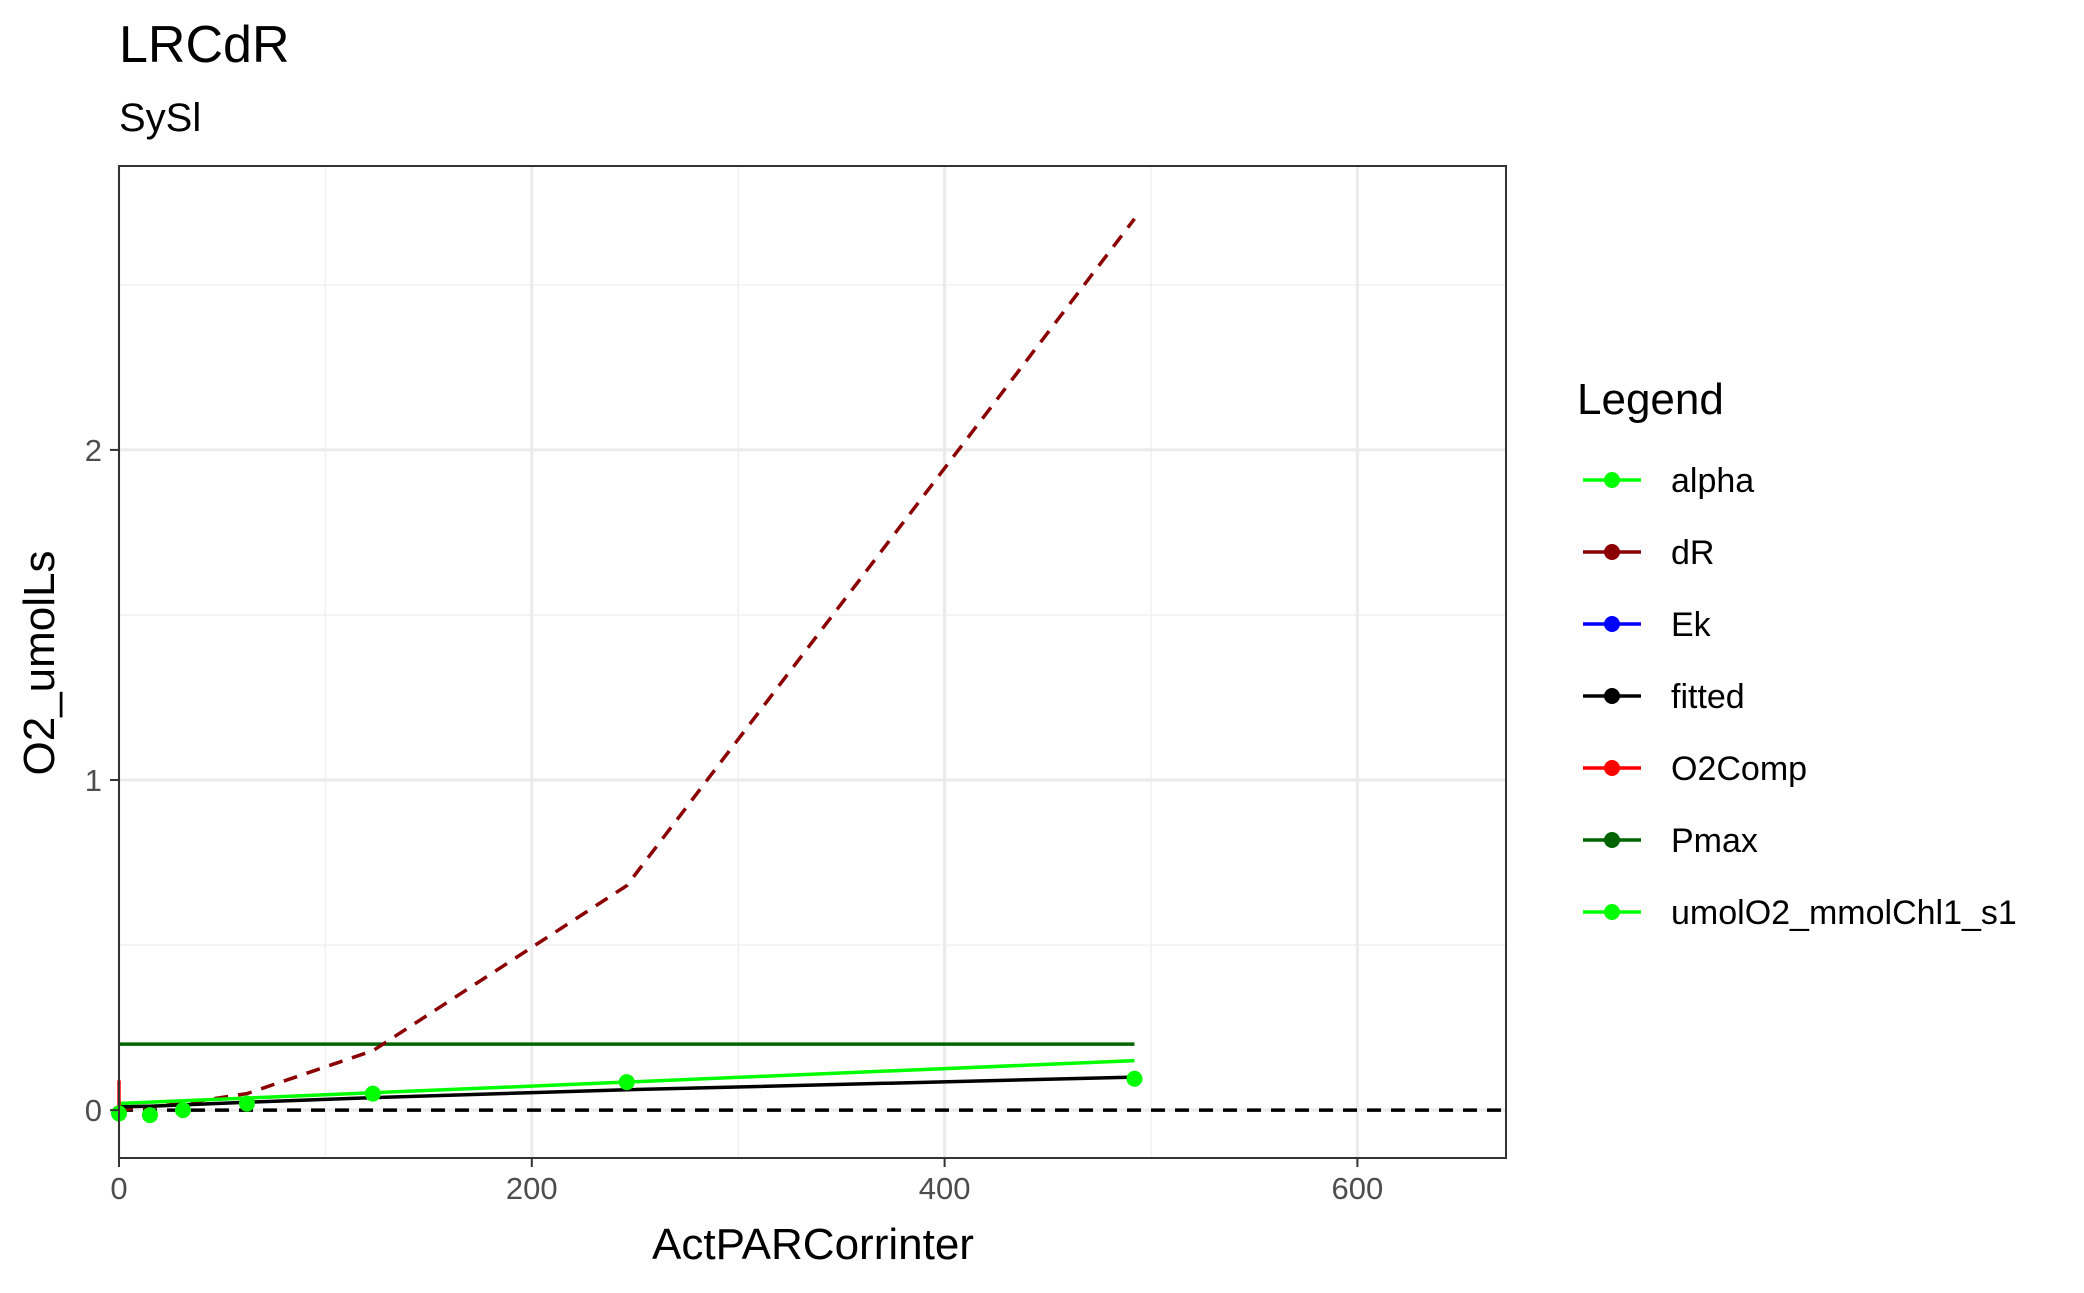 The height and width of the screenshot is (1293, 2084). What do you see at coordinates (1714, 841) in the screenshot?
I see `legend-label-pmax: Pmax` at bounding box center [1714, 841].